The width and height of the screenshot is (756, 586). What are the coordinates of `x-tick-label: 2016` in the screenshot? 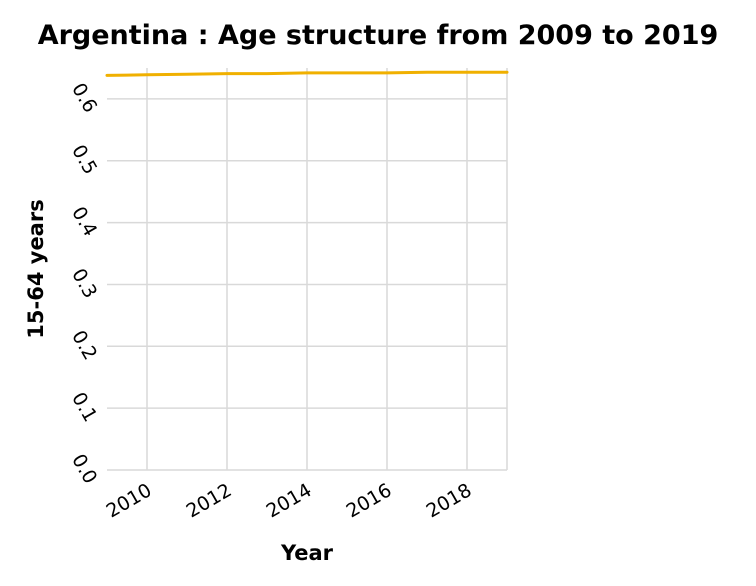 It's located at (369, 500).